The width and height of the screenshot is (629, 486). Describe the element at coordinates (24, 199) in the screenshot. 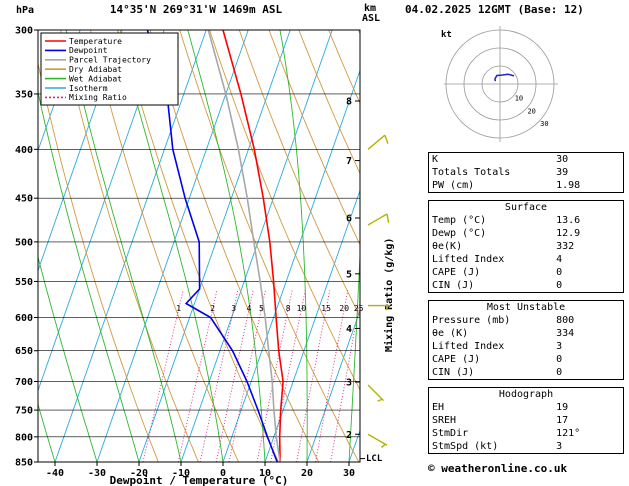

I see `pressure-tick-label: 450` at that location.